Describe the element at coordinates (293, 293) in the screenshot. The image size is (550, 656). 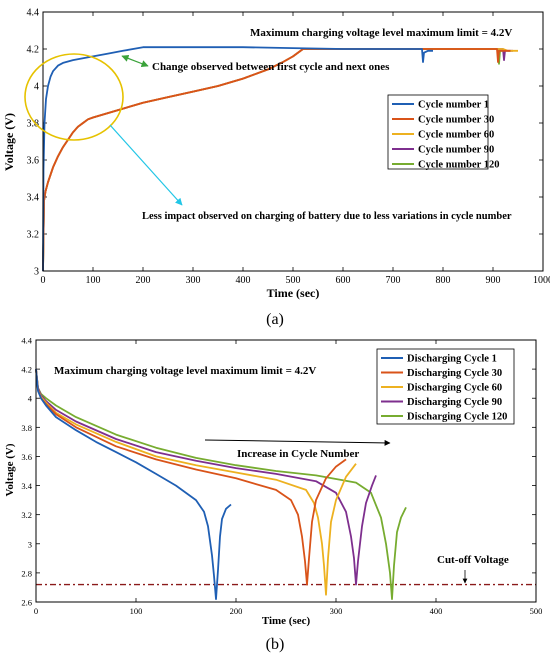
I see `panel-a-xlabel: Time (sec)` at that location.